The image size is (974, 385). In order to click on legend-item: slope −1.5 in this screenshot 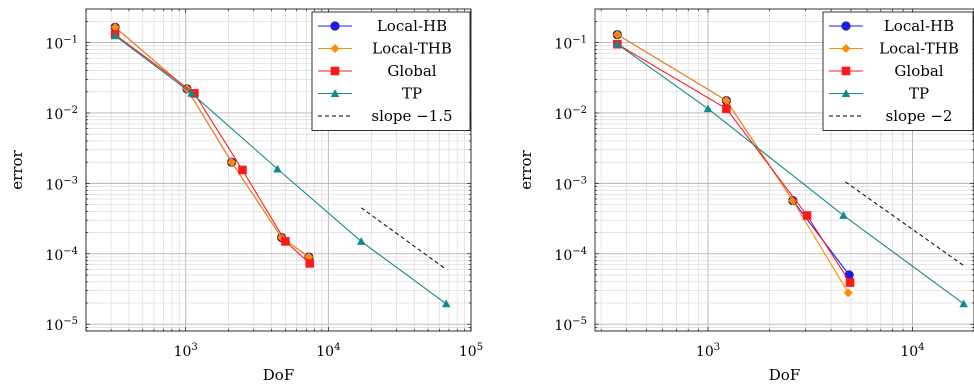, I will do `click(385, 116)`.